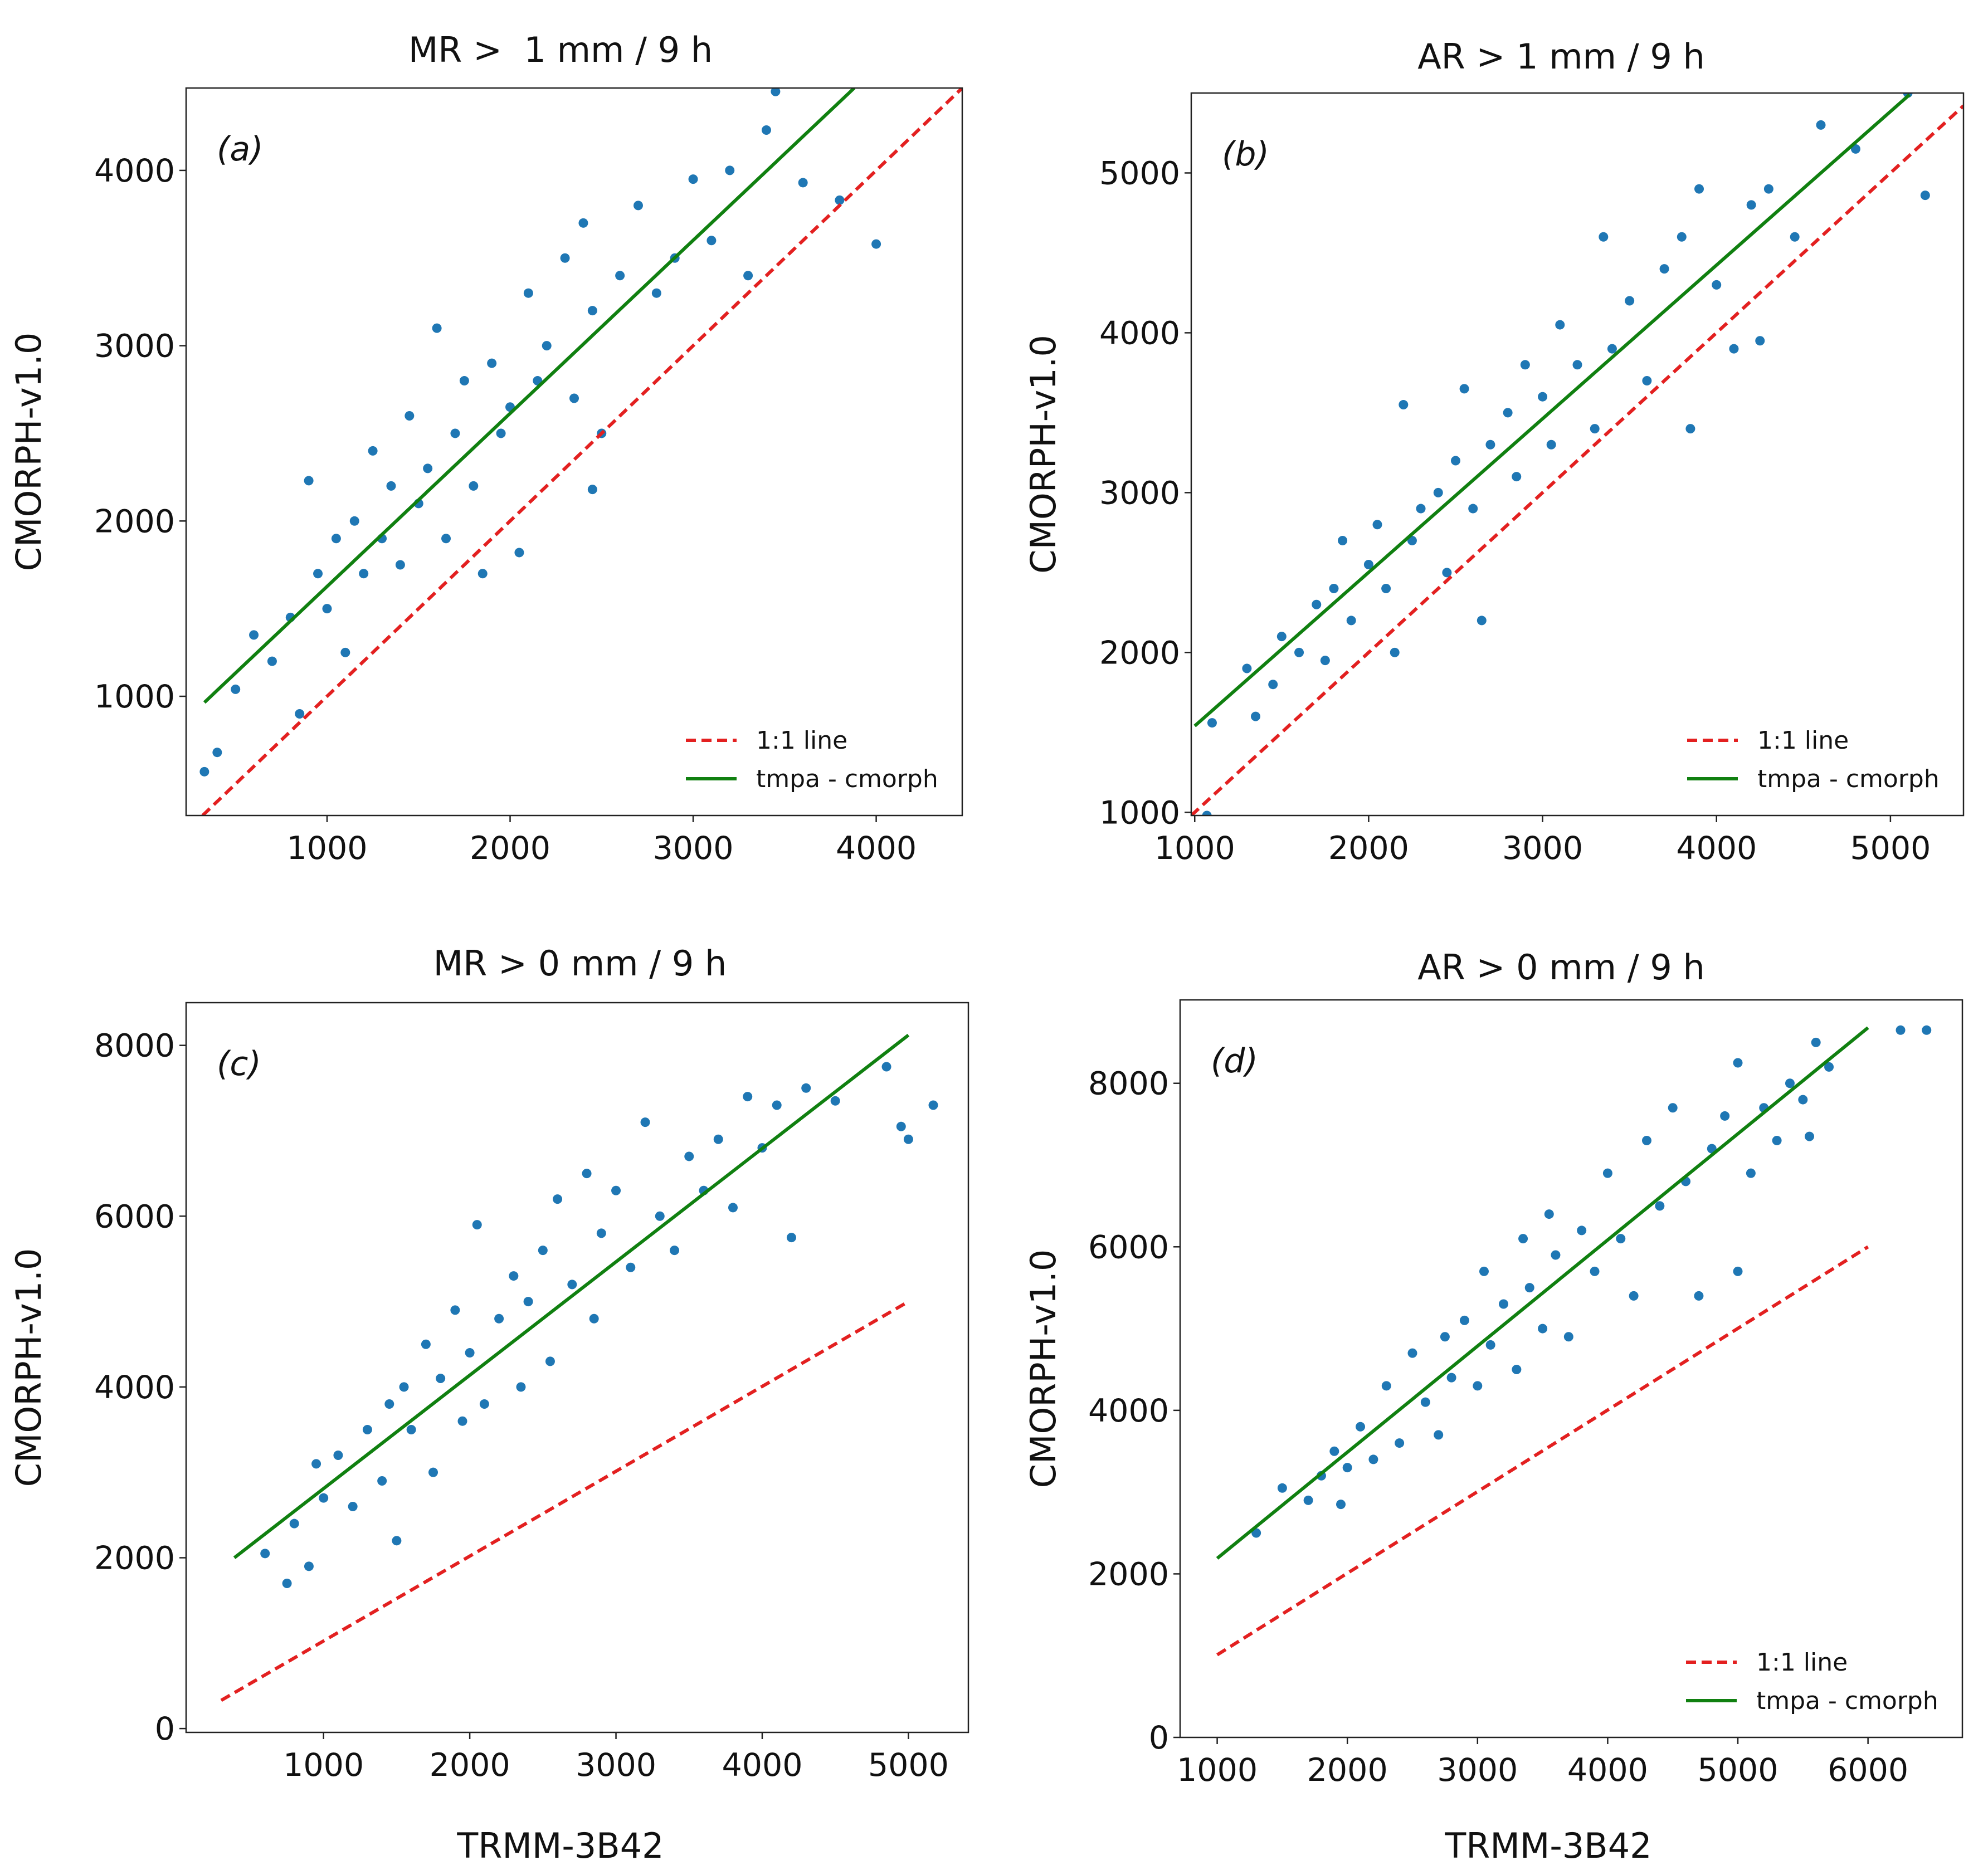 Image resolution: width=1988 pixels, height=1875 pixels. What do you see at coordinates (1139, 812) in the screenshot?
I see `y-tick-label: 1000` at bounding box center [1139, 812].